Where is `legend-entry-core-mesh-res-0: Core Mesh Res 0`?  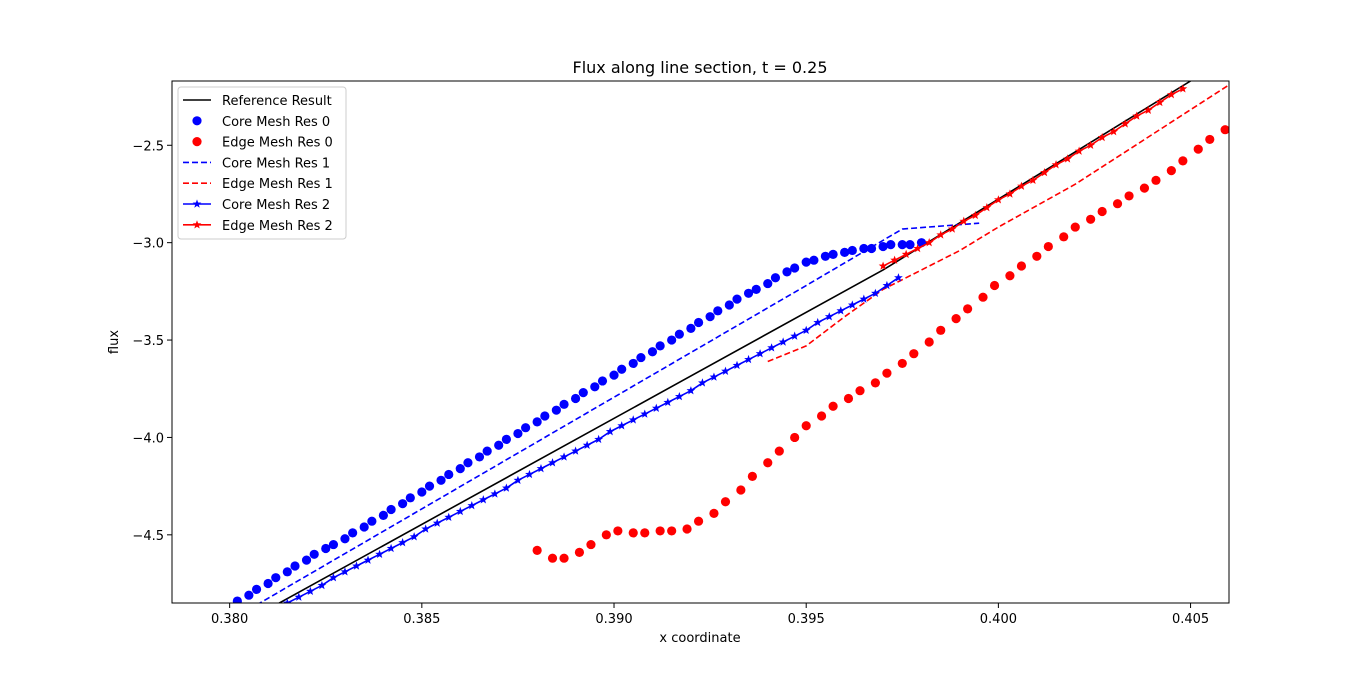
legend-entry-core-mesh-res-0: Core Mesh Res 0 is located at coordinates (261, 122).